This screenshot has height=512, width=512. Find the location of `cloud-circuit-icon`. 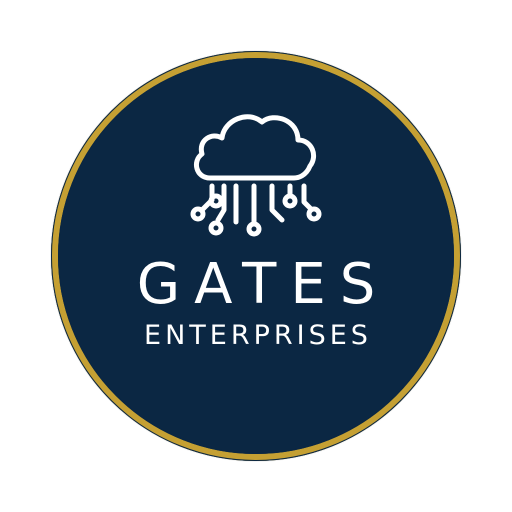

cloud-circuit-icon is located at coordinates (256, 175).